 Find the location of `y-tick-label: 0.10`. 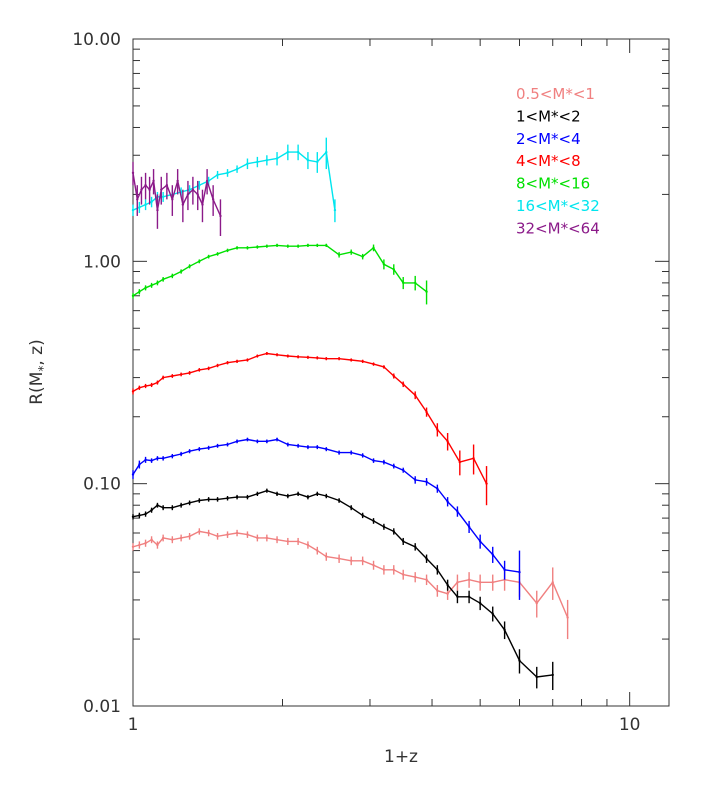

y-tick-label: 0.10 is located at coordinates (102, 485).